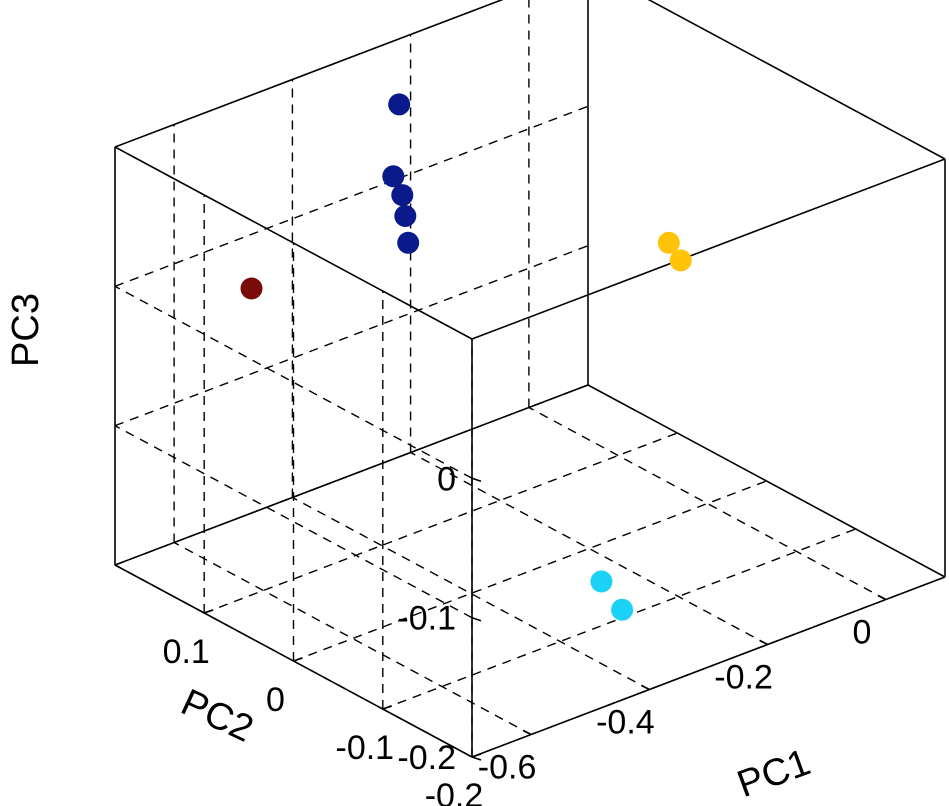 The width and height of the screenshot is (949, 806). What do you see at coordinates (774, 773) in the screenshot?
I see `x-axis-label: PC1` at bounding box center [774, 773].